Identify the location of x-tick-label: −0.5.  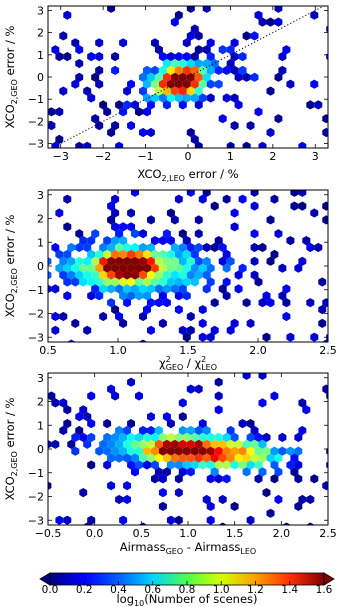
(48, 533).